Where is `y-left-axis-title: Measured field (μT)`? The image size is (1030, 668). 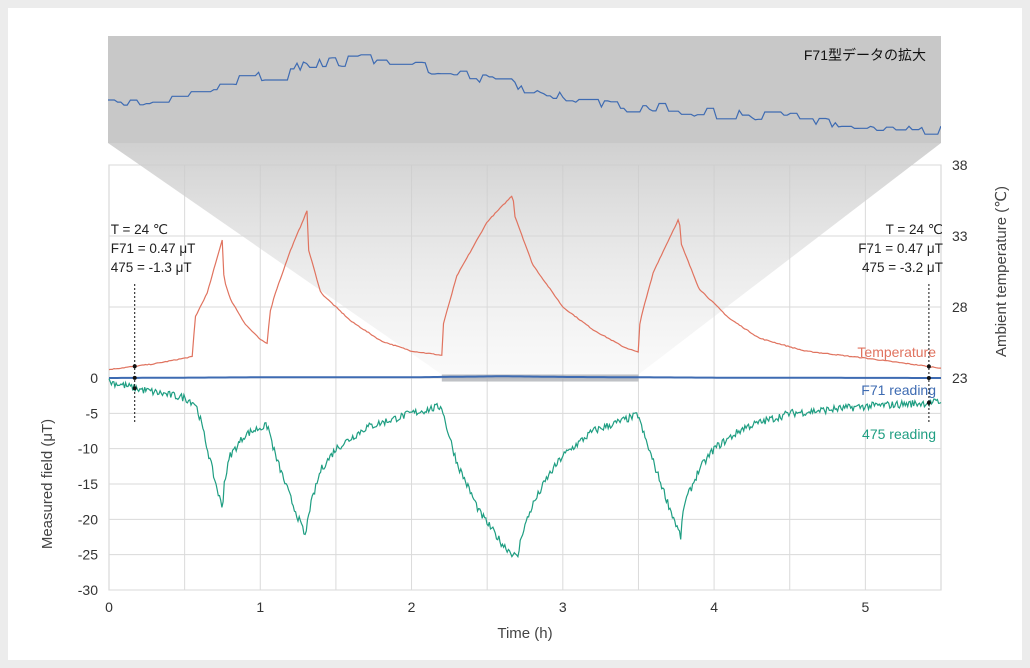 y-left-axis-title: Measured field (μT) is located at coordinates (47, 484).